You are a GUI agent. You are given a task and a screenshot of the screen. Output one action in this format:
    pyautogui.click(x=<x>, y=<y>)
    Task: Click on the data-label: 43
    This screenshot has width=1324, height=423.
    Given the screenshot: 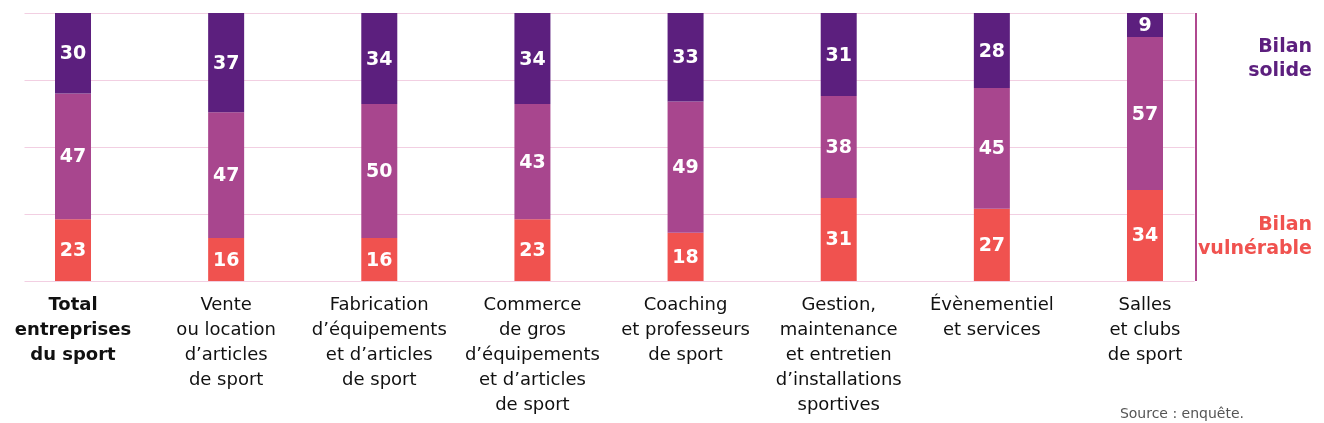 What is the action you would take?
    pyautogui.click(x=532, y=160)
    